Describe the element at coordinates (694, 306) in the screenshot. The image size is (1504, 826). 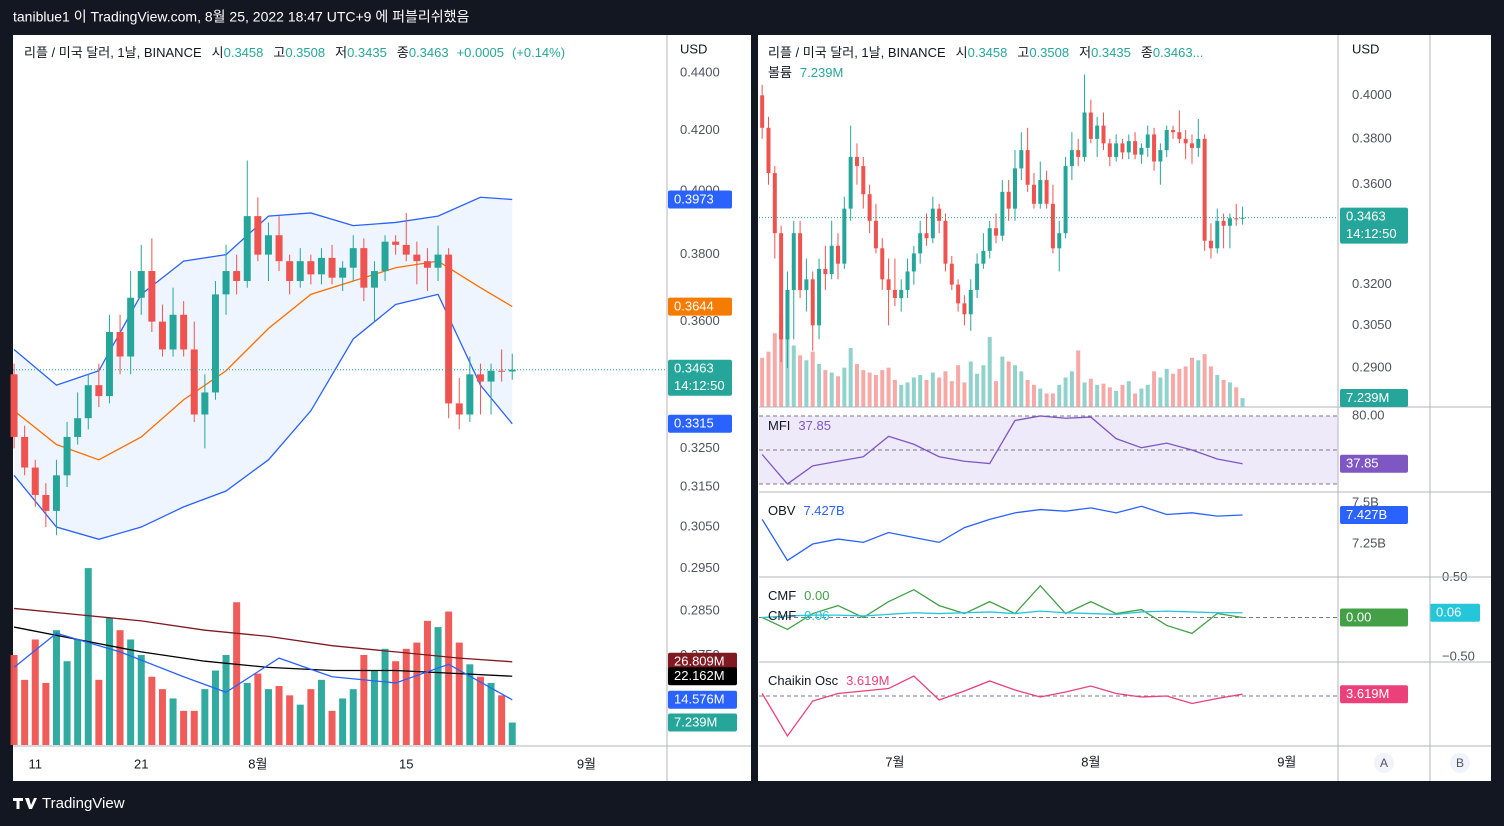
I see `badge-label: 0.3644` at that location.